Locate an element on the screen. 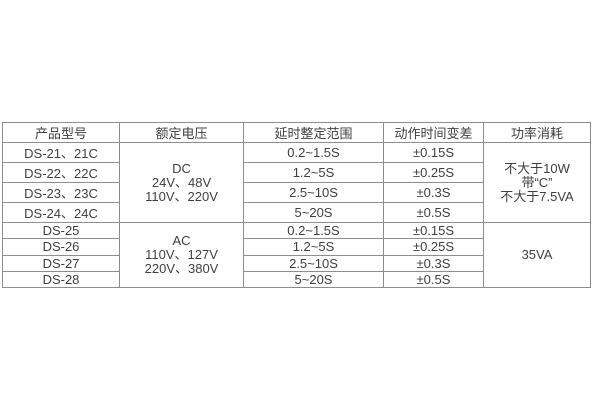 Image resolution: width=600 pixels, height=400 pixels. voltage-line: 110V、127V is located at coordinates (181, 254).